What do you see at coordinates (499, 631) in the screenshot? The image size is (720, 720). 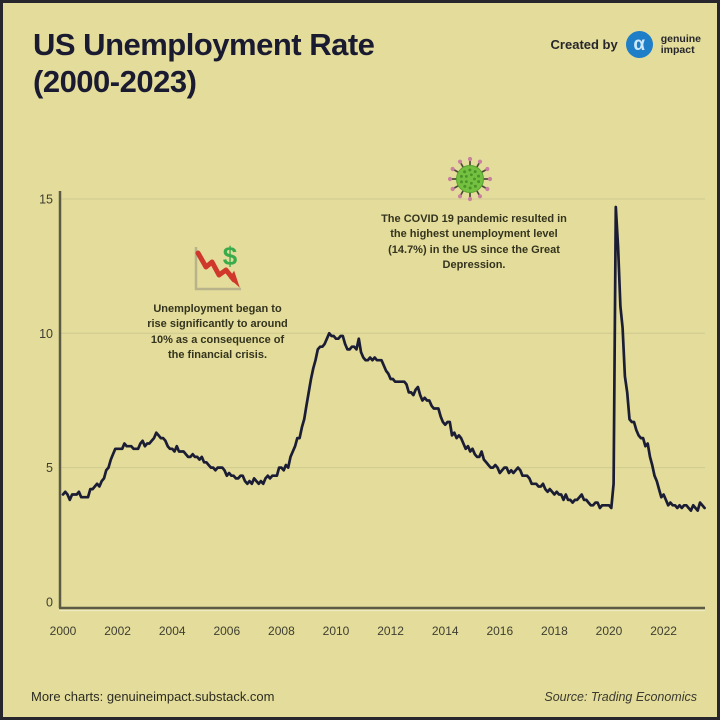 I see `x-tick-label-2016: 2016` at bounding box center [499, 631].